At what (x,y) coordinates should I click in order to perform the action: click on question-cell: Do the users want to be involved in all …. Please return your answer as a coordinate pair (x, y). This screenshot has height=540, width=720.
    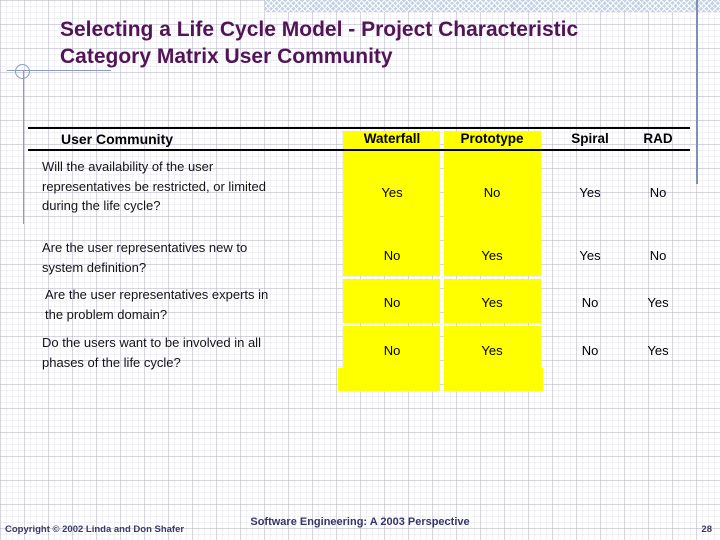
    Looking at the image, I should click on (151, 352).